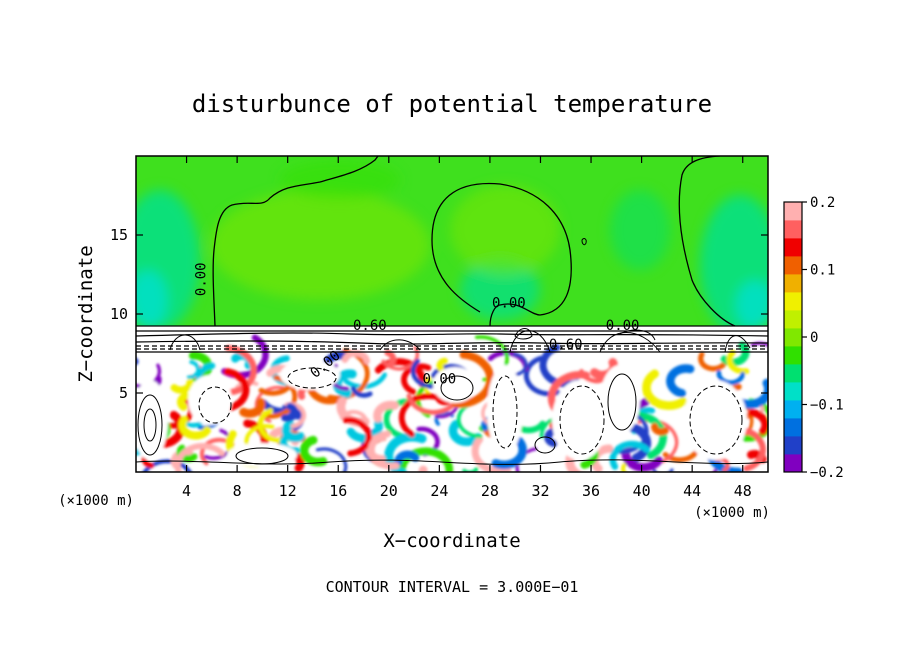  What do you see at coordinates (288, 491) in the screenshot?
I see `x-tick-label: 12` at bounding box center [288, 491].